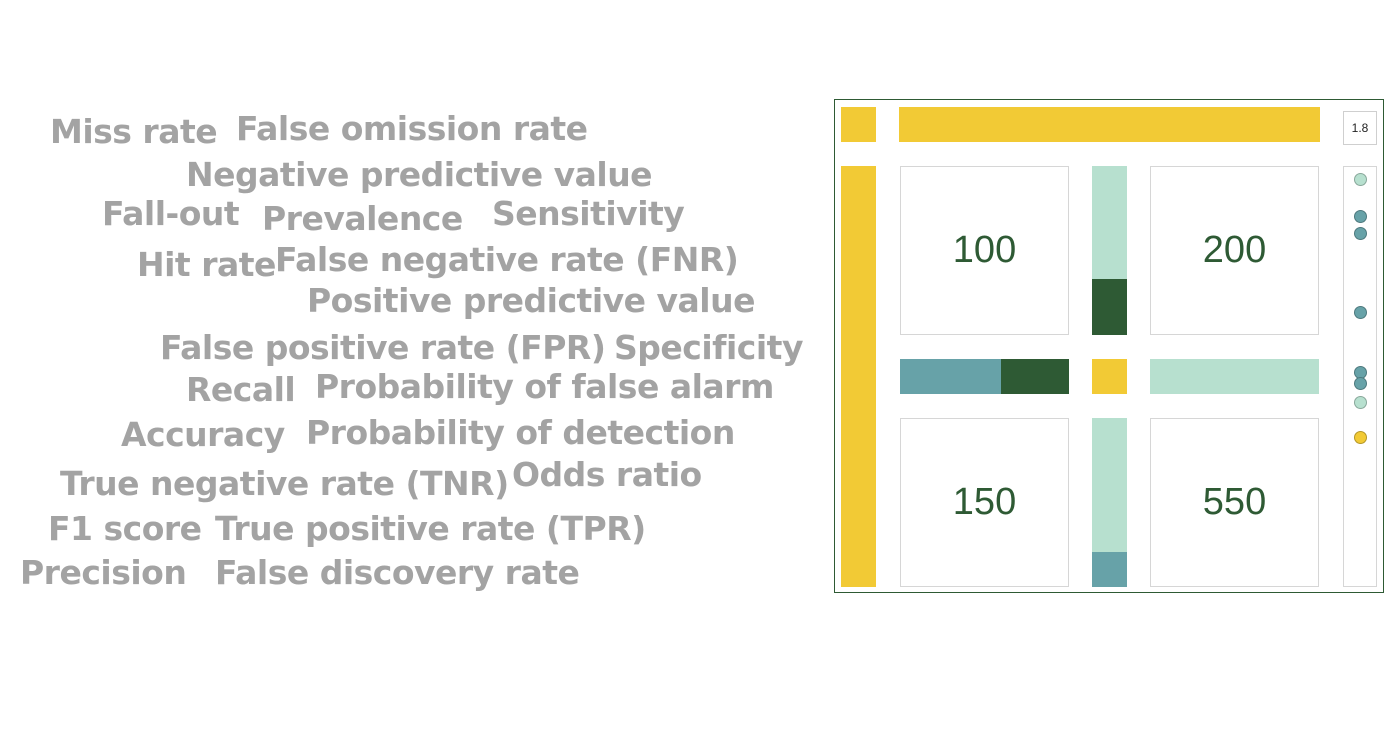 The height and width of the screenshot is (746, 1400). What do you see at coordinates (241, 389) in the screenshot?
I see `word-recall: Recall` at bounding box center [241, 389].